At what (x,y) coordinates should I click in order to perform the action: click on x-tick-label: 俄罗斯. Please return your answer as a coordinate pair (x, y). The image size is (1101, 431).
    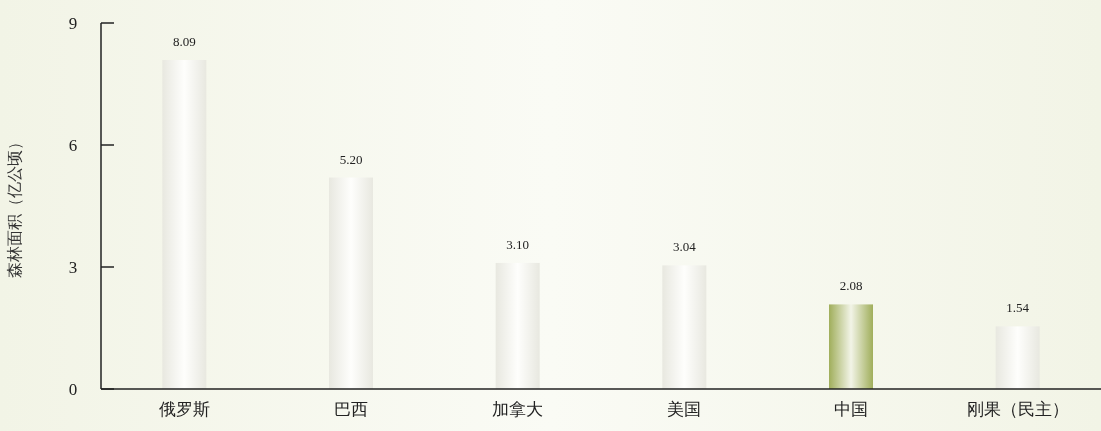
    Looking at the image, I should click on (184, 409).